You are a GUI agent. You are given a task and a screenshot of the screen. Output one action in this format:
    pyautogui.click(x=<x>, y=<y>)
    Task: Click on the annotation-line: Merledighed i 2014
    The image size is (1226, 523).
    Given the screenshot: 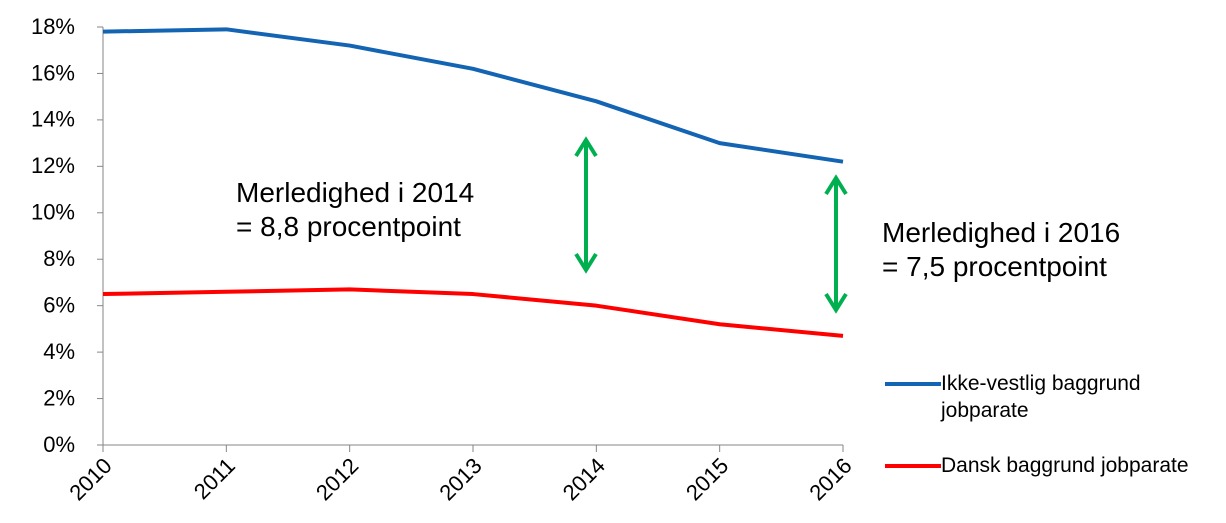 What is the action you would take?
    pyautogui.click(x=355, y=192)
    